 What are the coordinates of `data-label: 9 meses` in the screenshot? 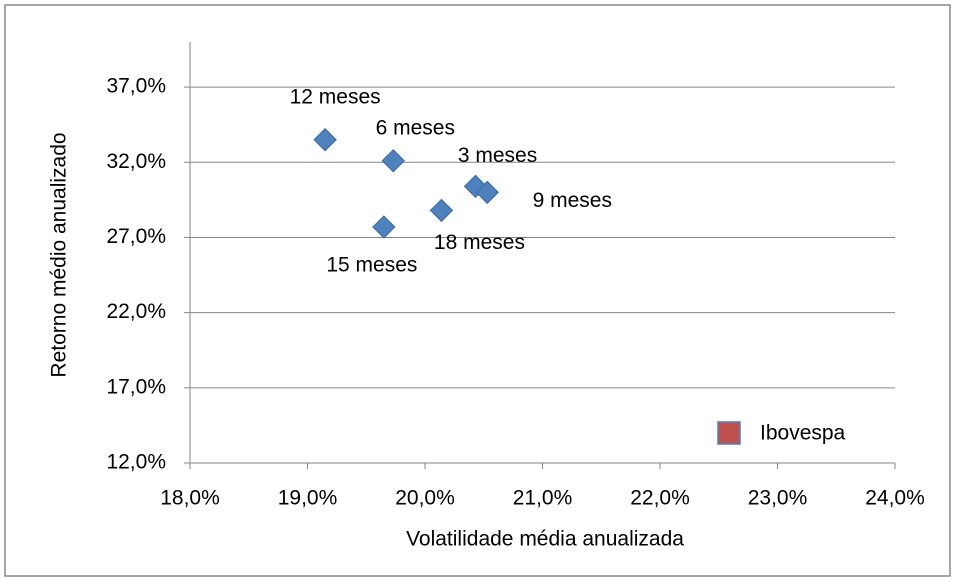 It's located at (572, 200).